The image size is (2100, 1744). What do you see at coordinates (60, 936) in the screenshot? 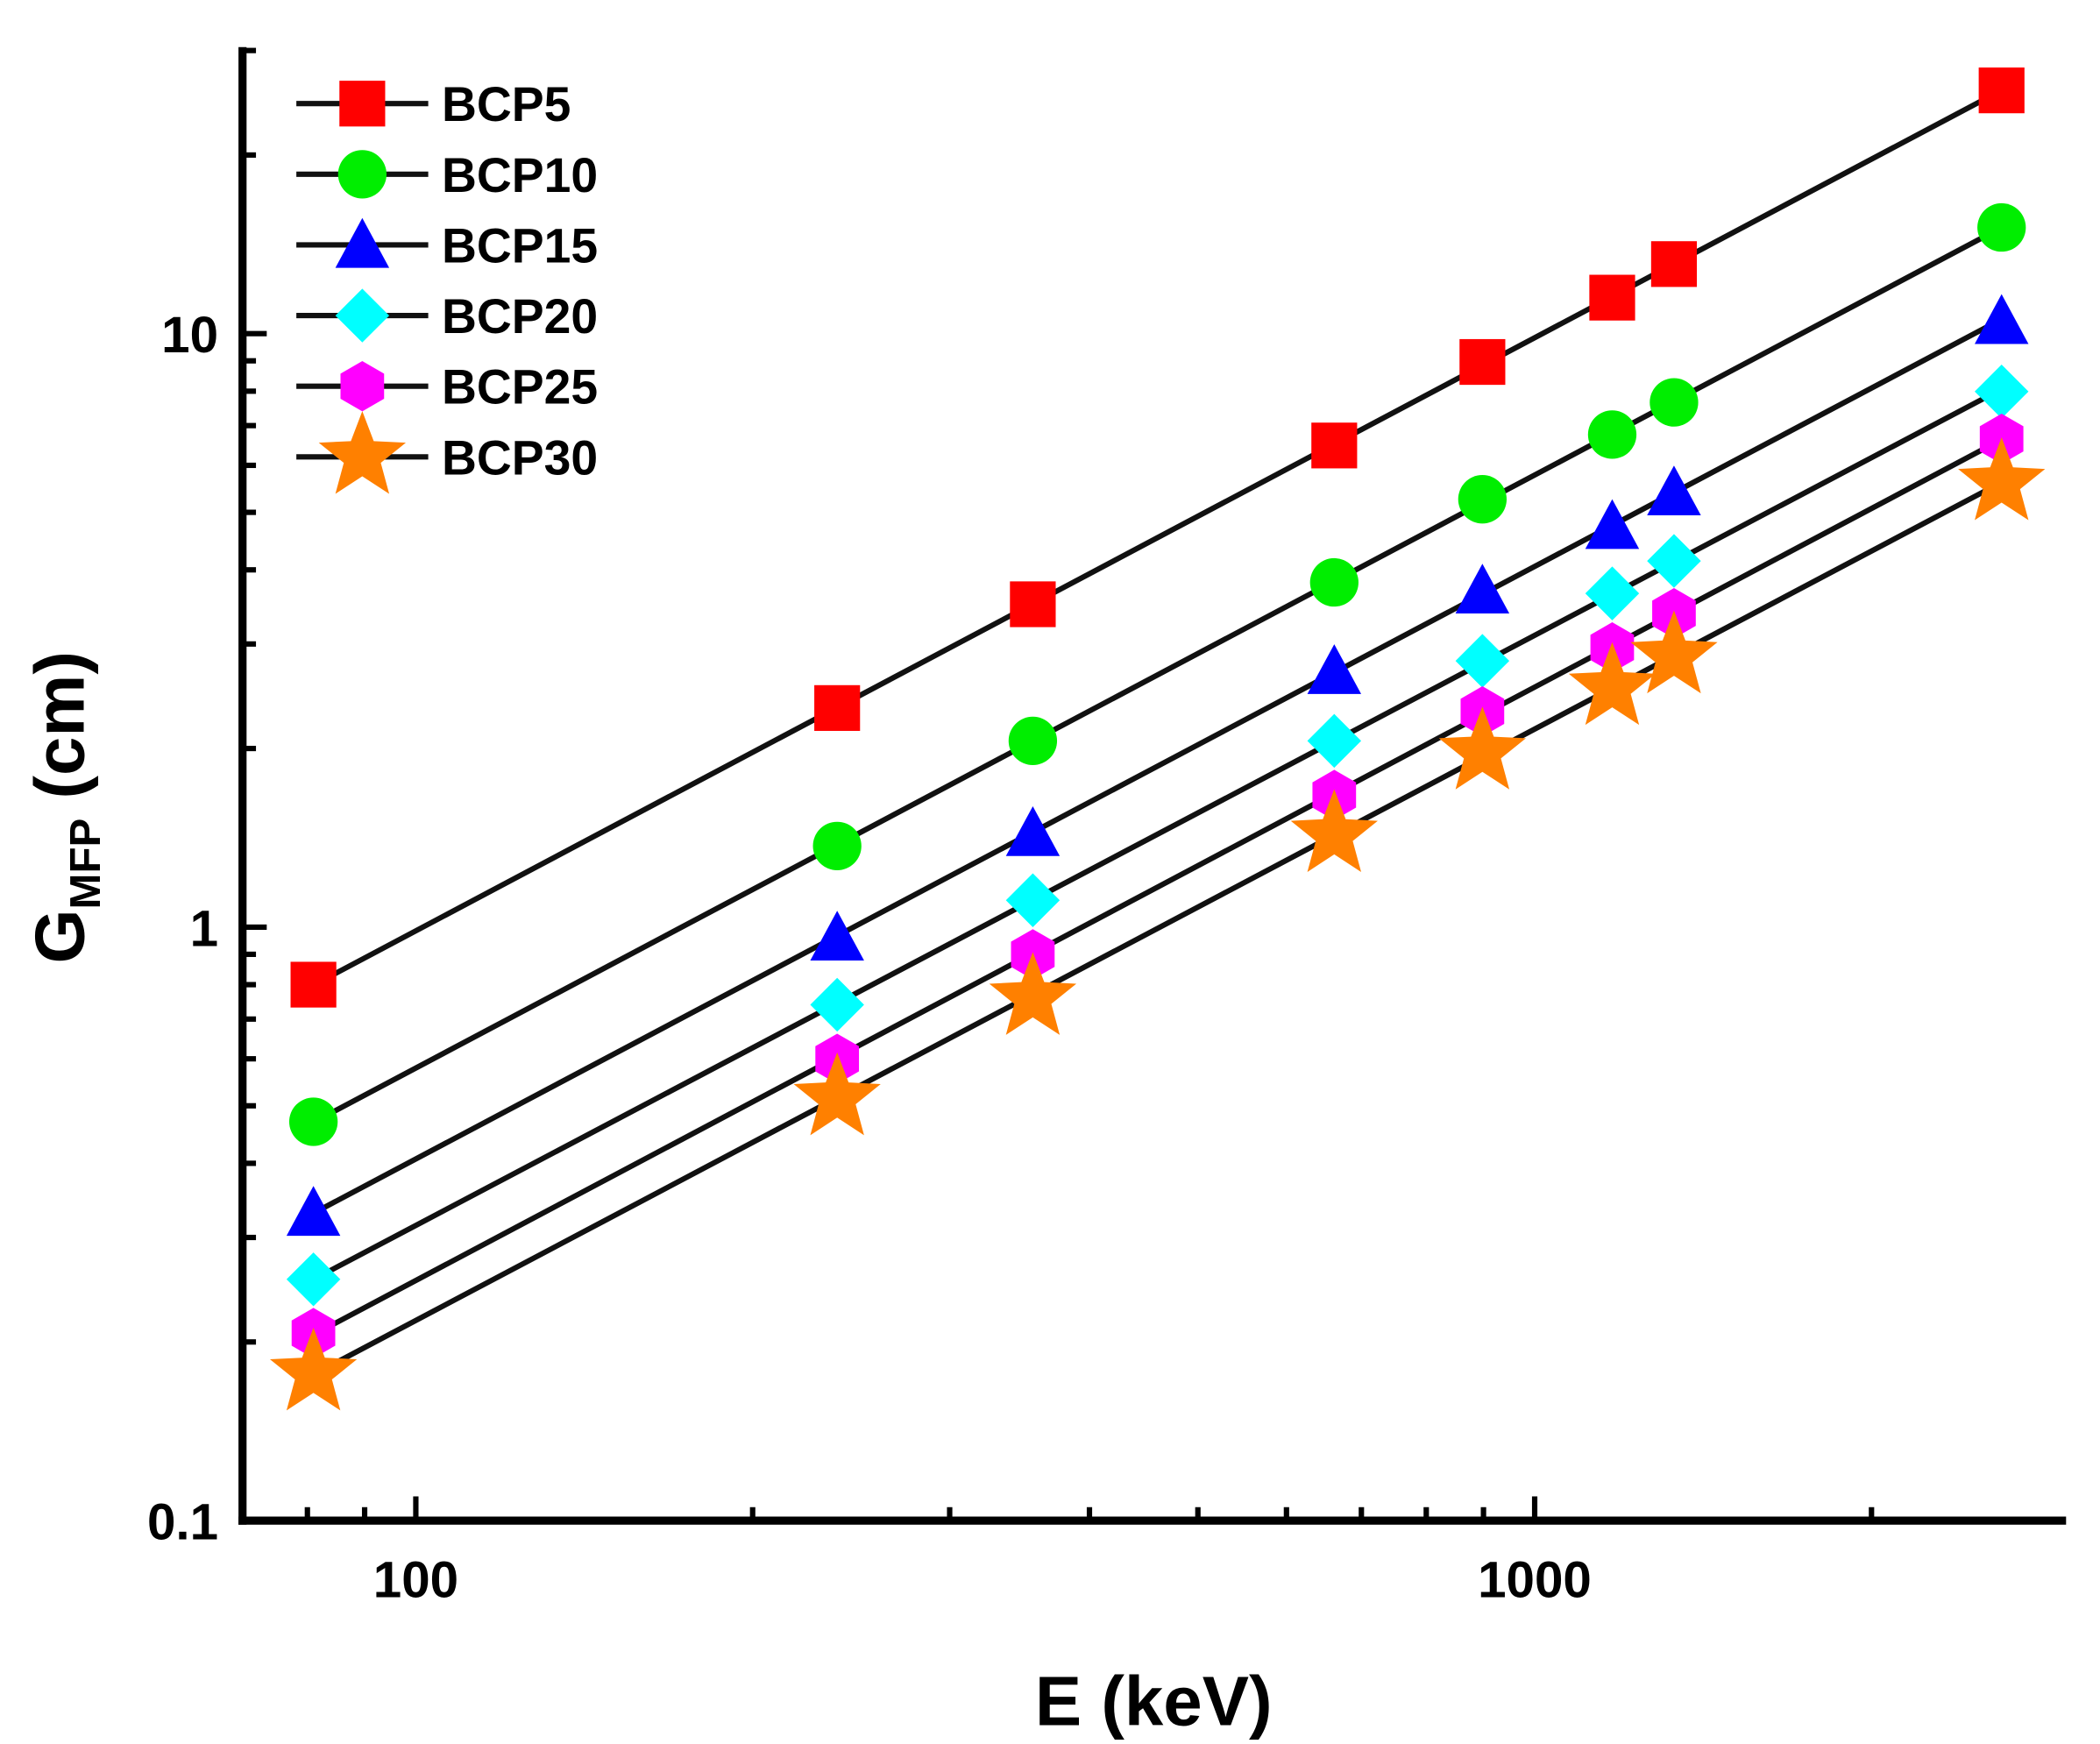
I see `y-axis-label-main: G` at bounding box center [60, 936].